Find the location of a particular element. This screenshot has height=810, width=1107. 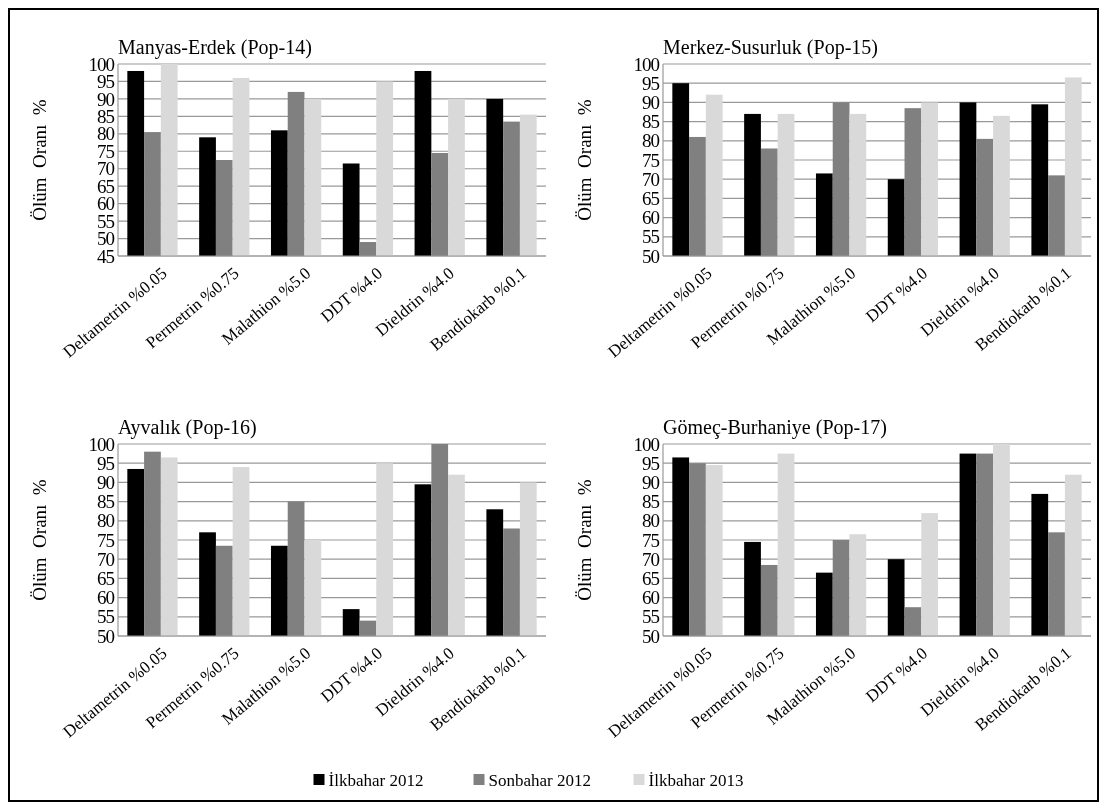

chart-title: Manyas-Erdek (Pop-14) is located at coordinates (215, 47).